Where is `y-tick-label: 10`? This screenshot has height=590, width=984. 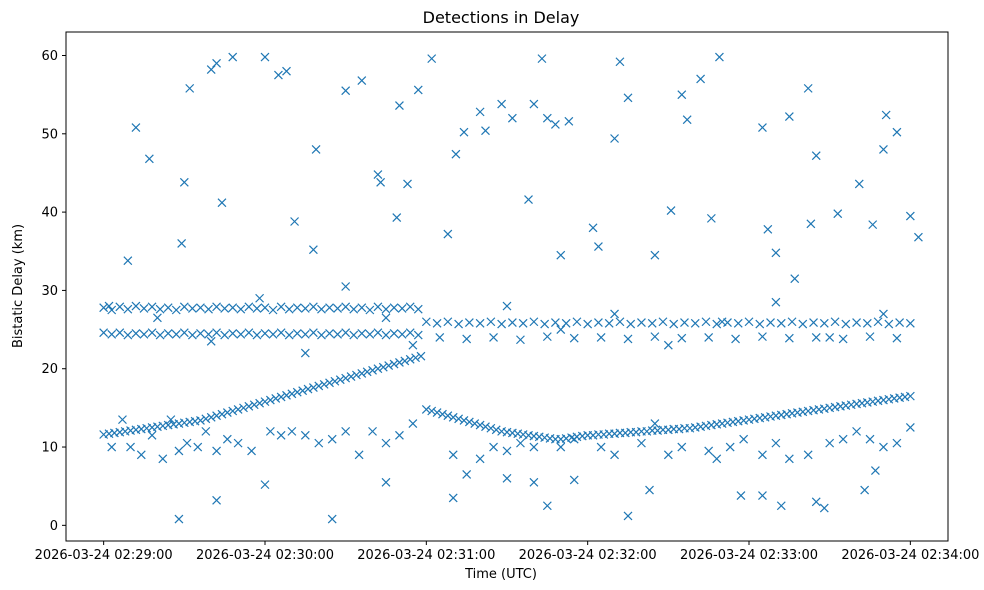 y-tick-label: 10 is located at coordinates (49, 448).